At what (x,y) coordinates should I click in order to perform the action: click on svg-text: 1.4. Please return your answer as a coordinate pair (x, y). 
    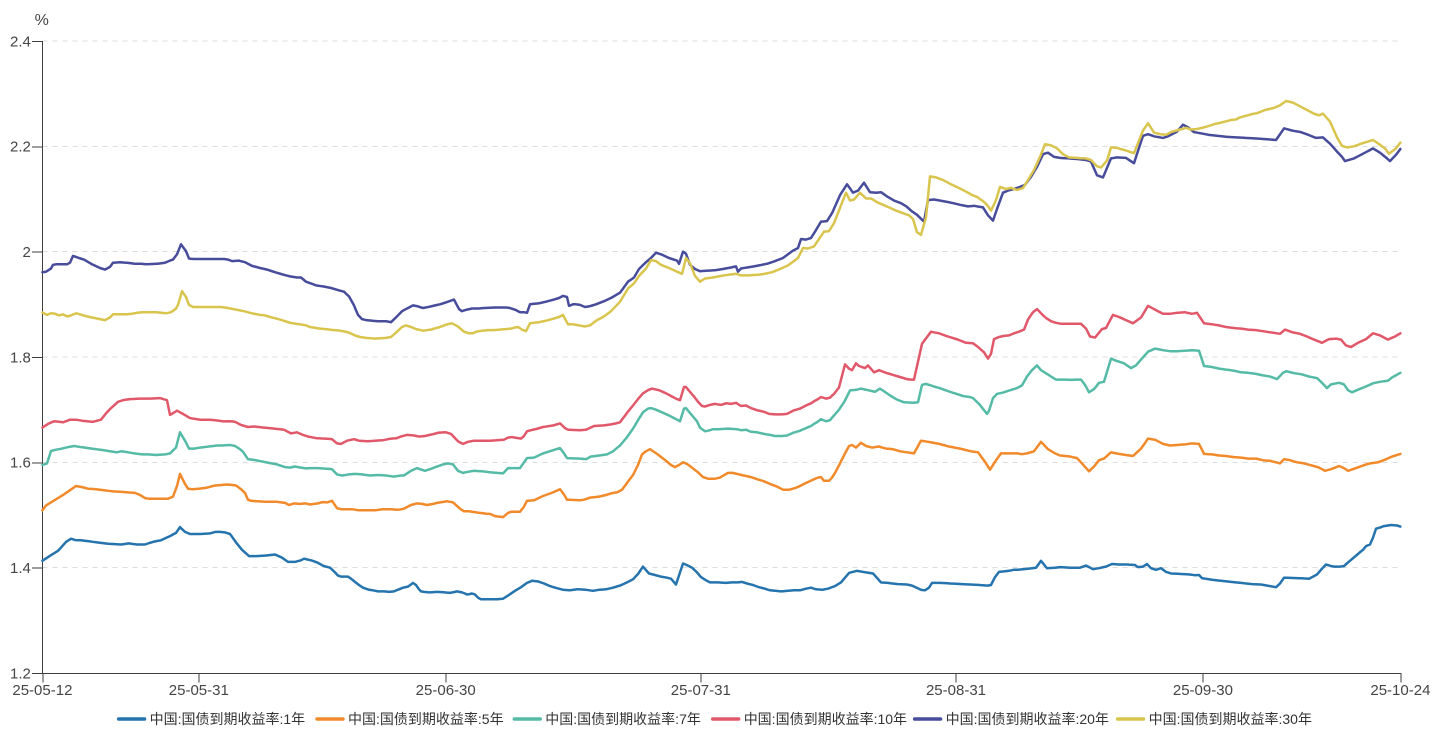
    Looking at the image, I should click on (20, 568).